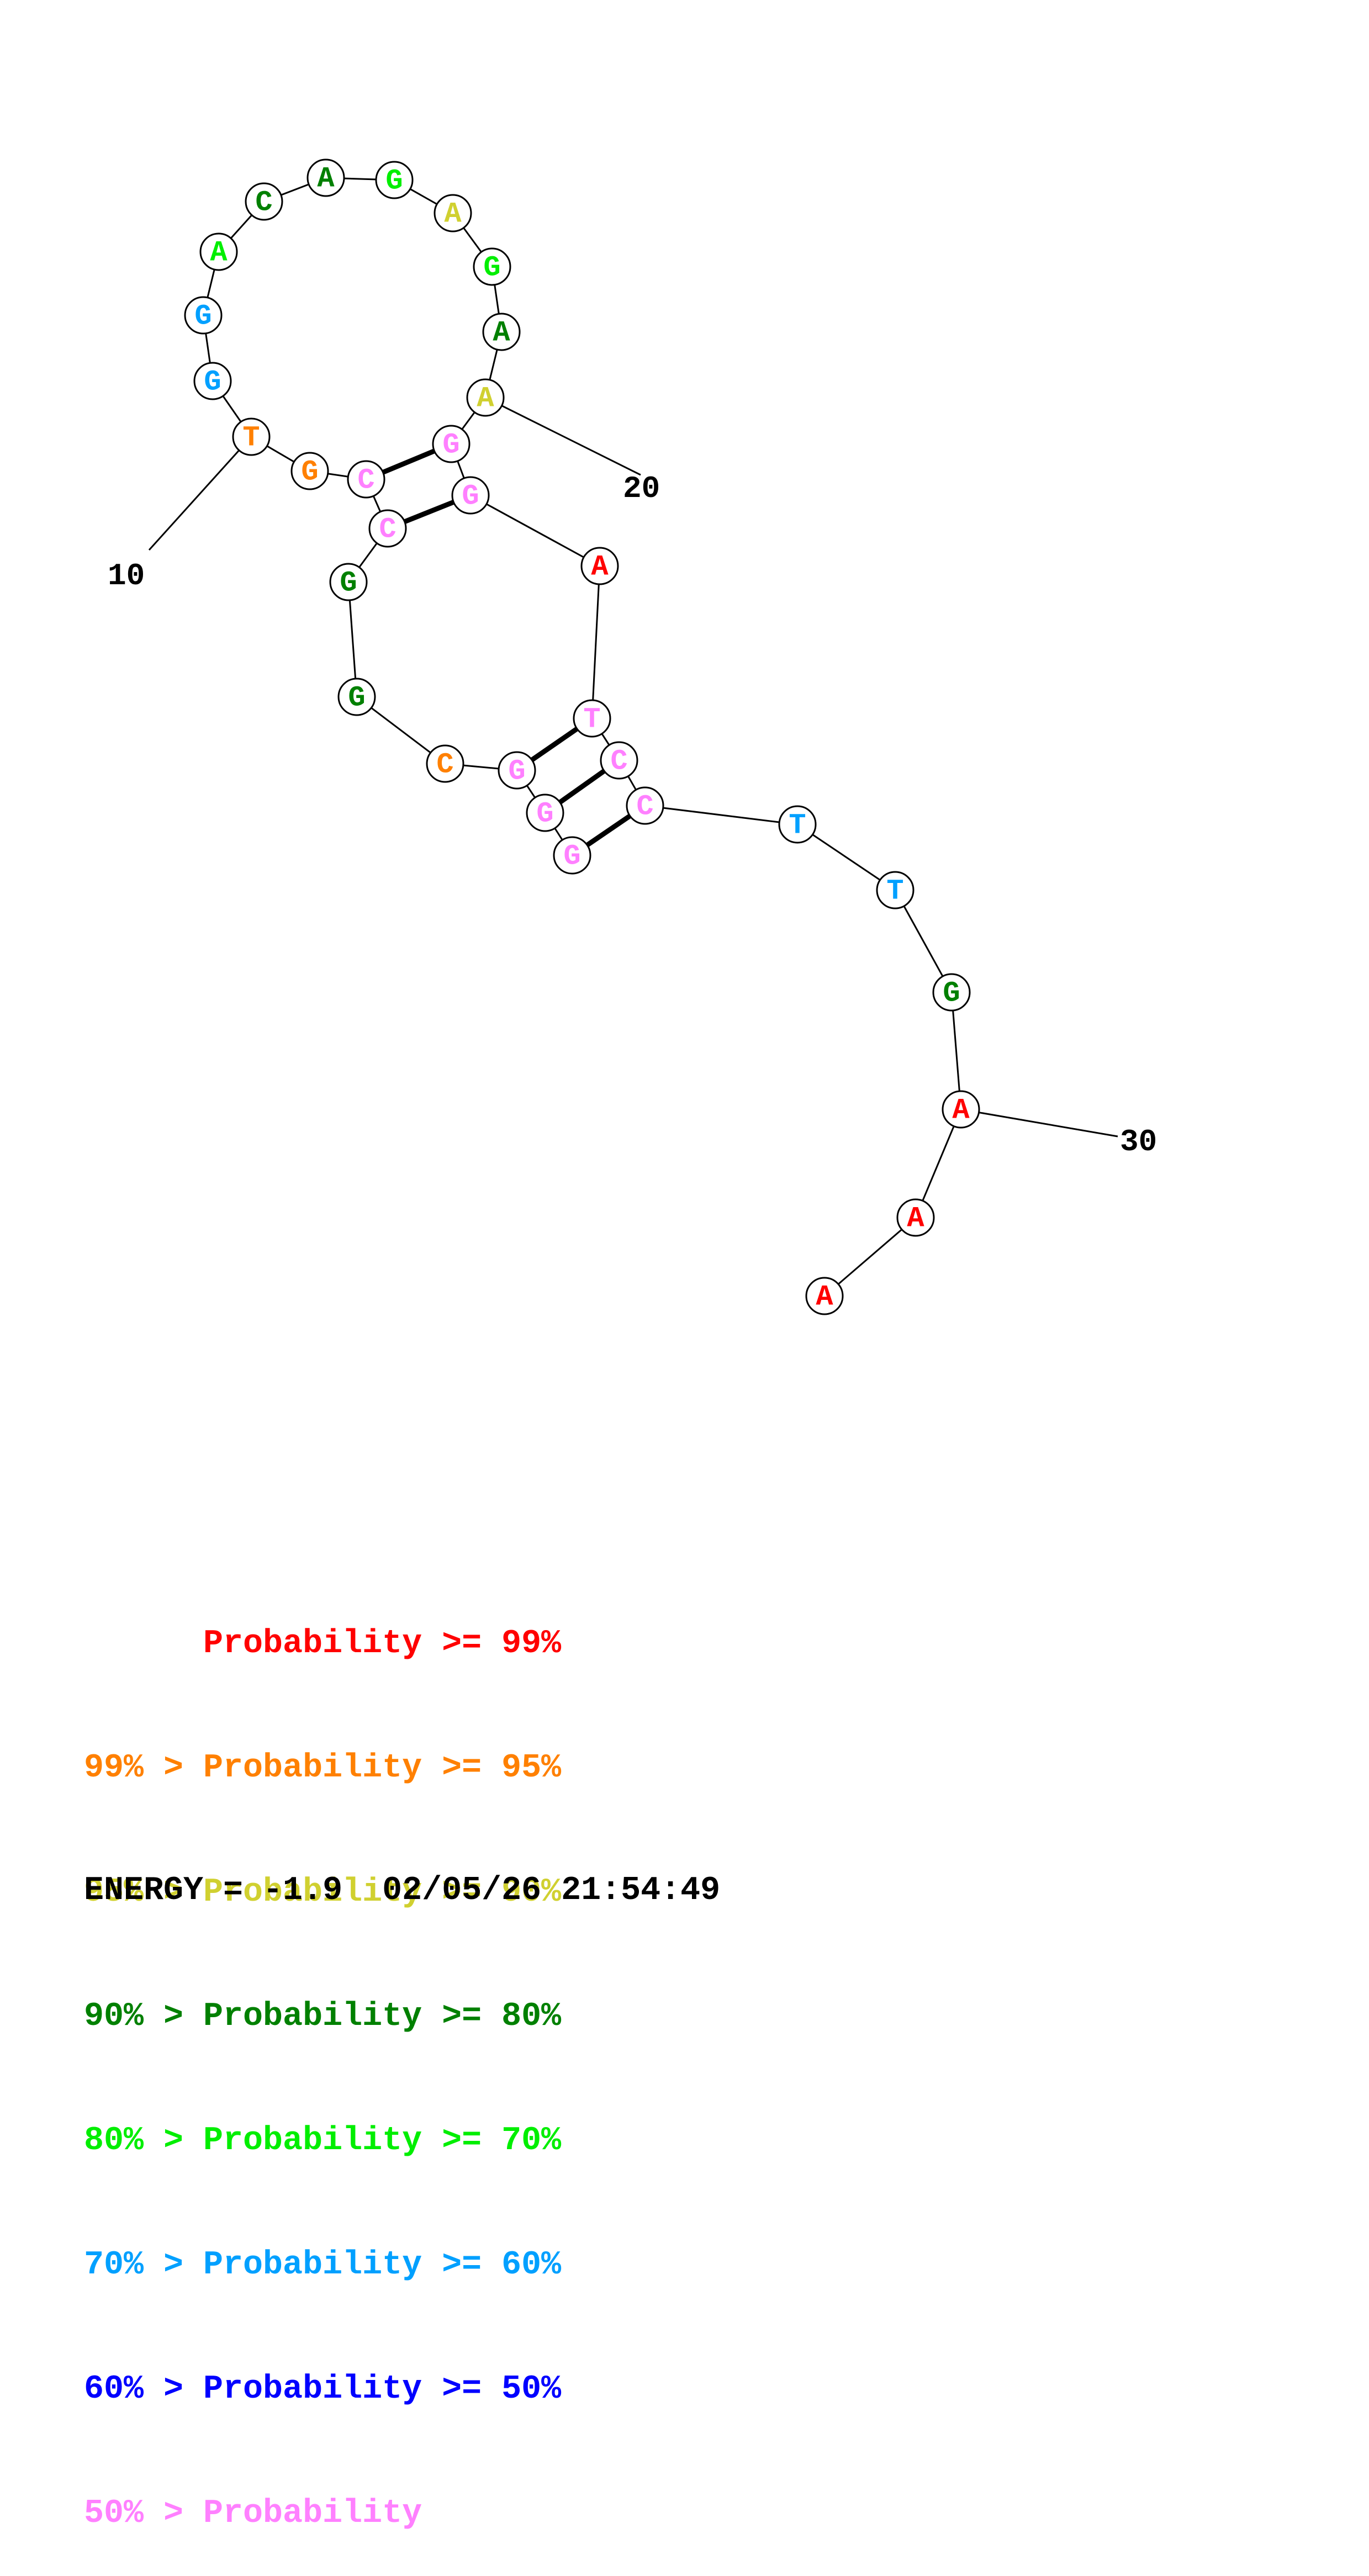 This screenshot has height=2576, width=1369. I want to click on legend-row-60: 70% > Probability >= 60%, so click(323, 2265).